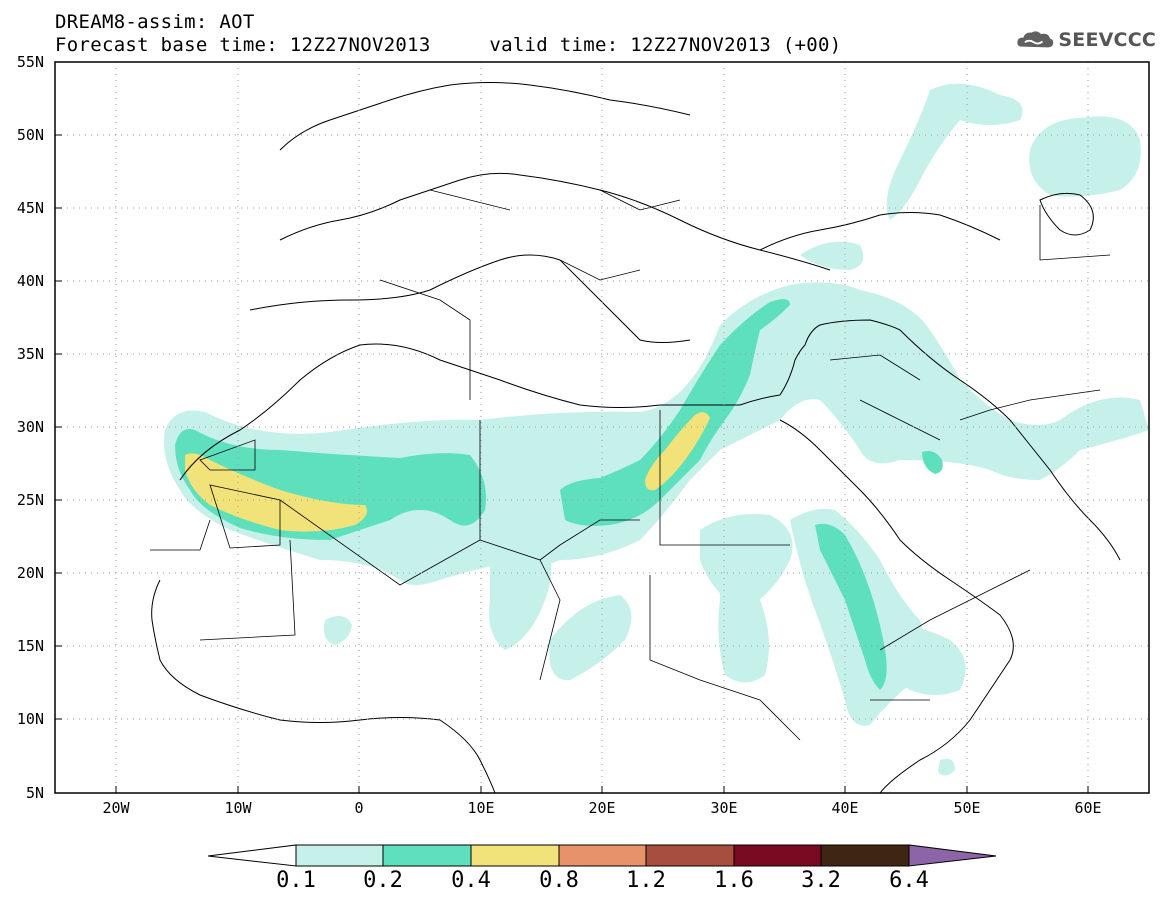  I want to click on colorbar-label: 0.2, so click(383, 880).